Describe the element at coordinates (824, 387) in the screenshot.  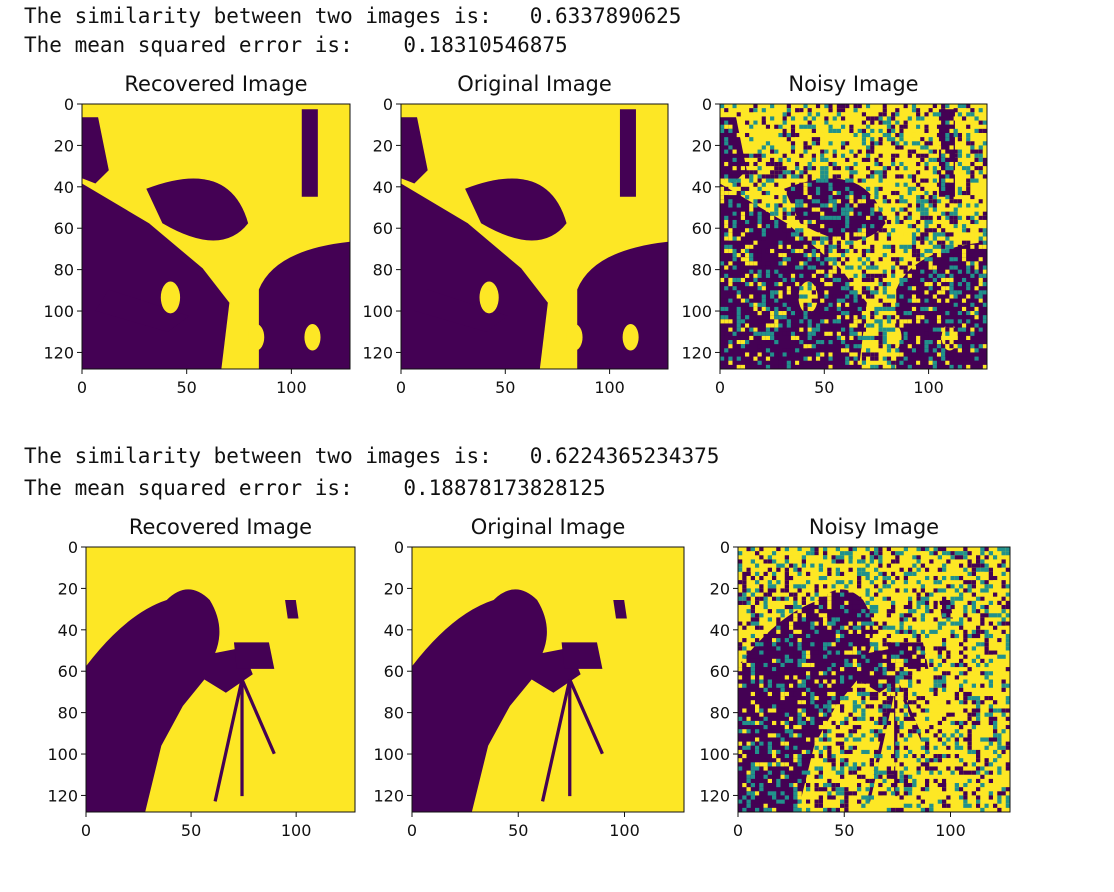
I see `x-tick-label: 50` at that location.